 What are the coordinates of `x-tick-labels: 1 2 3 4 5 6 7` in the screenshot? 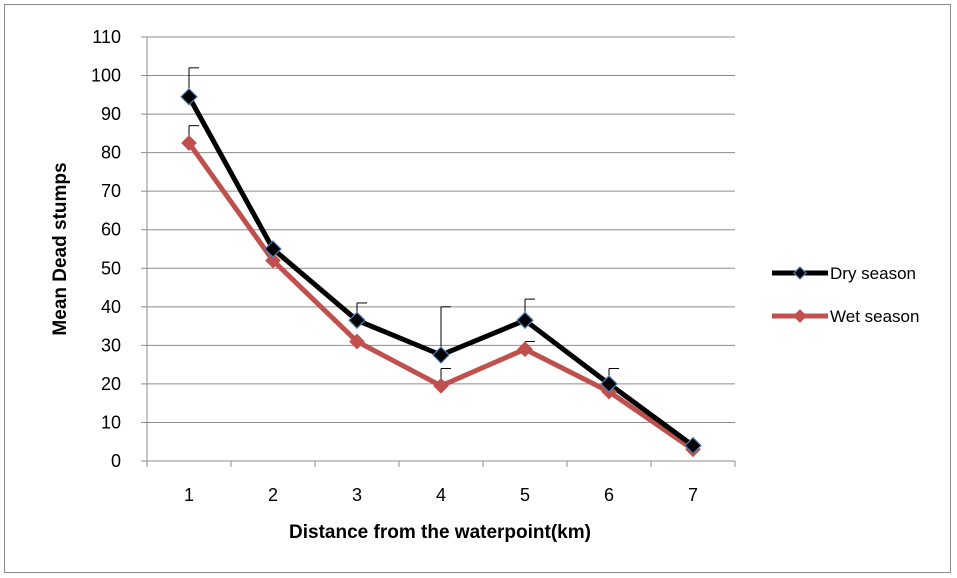 It's located at (441, 495).